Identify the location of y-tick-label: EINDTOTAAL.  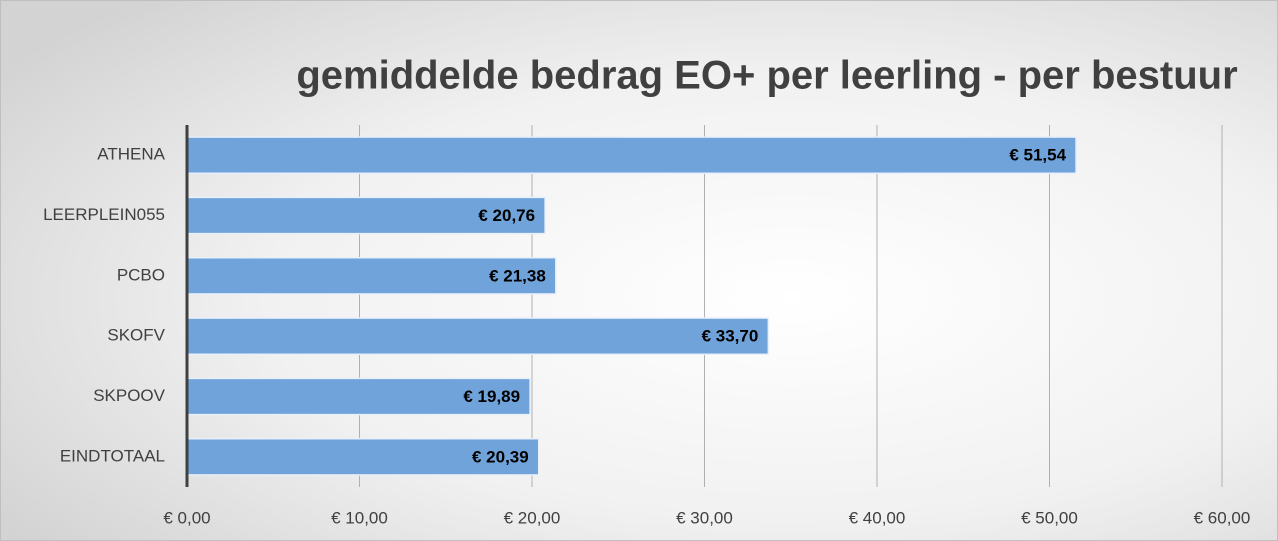
(112, 455).